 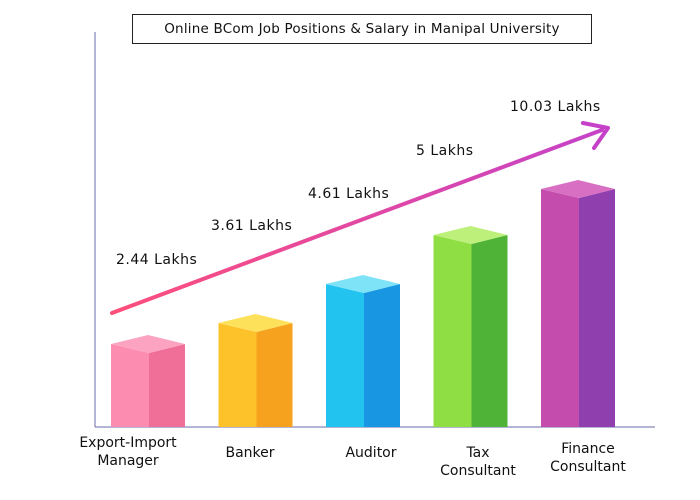 I want to click on x-tick-label-line: Banker, so click(x=250, y=453).